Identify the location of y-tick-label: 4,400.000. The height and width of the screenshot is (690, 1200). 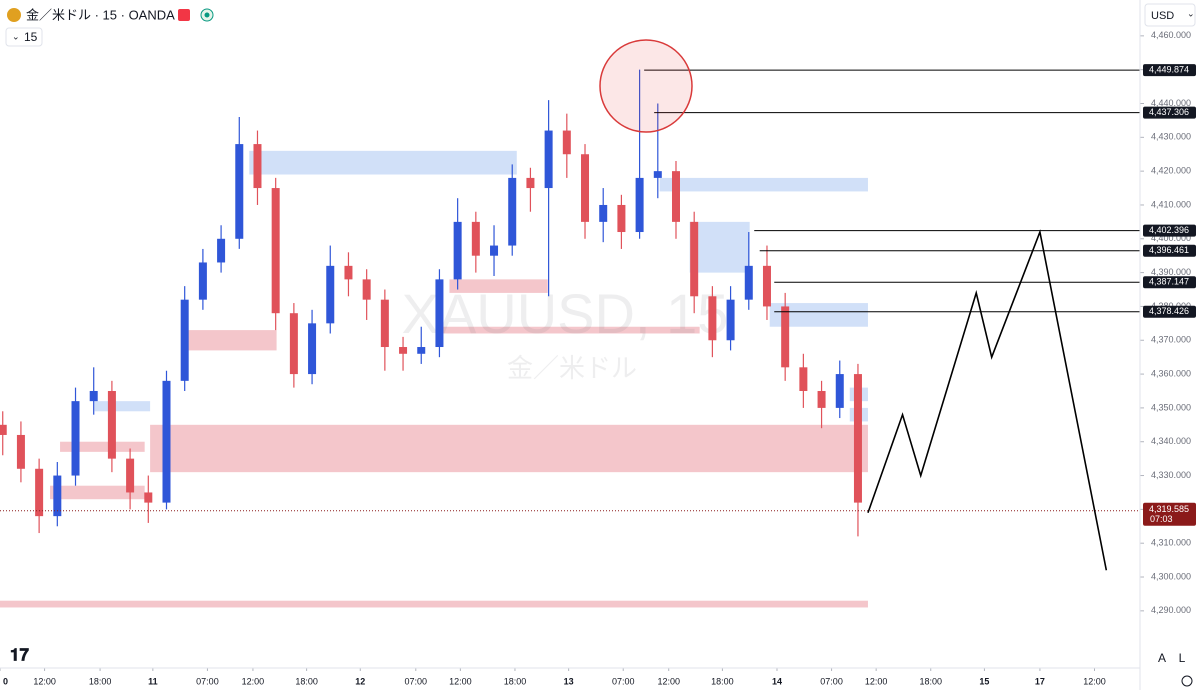
(1171, 238).